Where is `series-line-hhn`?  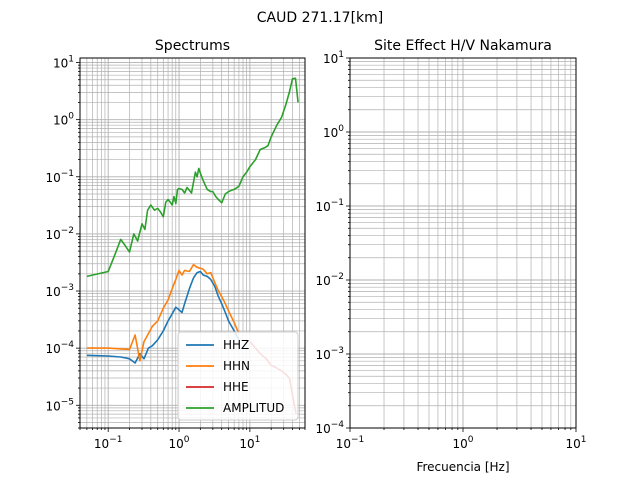 series-line-hhn is located at coordinates (163, 312).